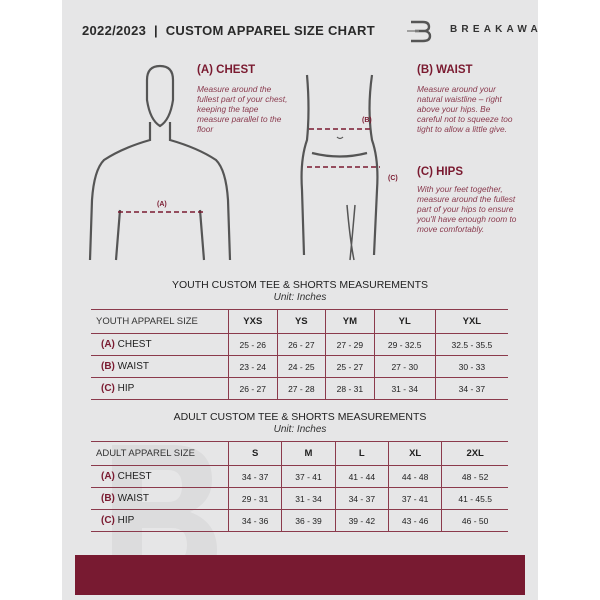  What do you see at coordinates (300, 429) in the screenshot?
I see `adult-unit: Unit: Inches` at bounding box center [300, 429].